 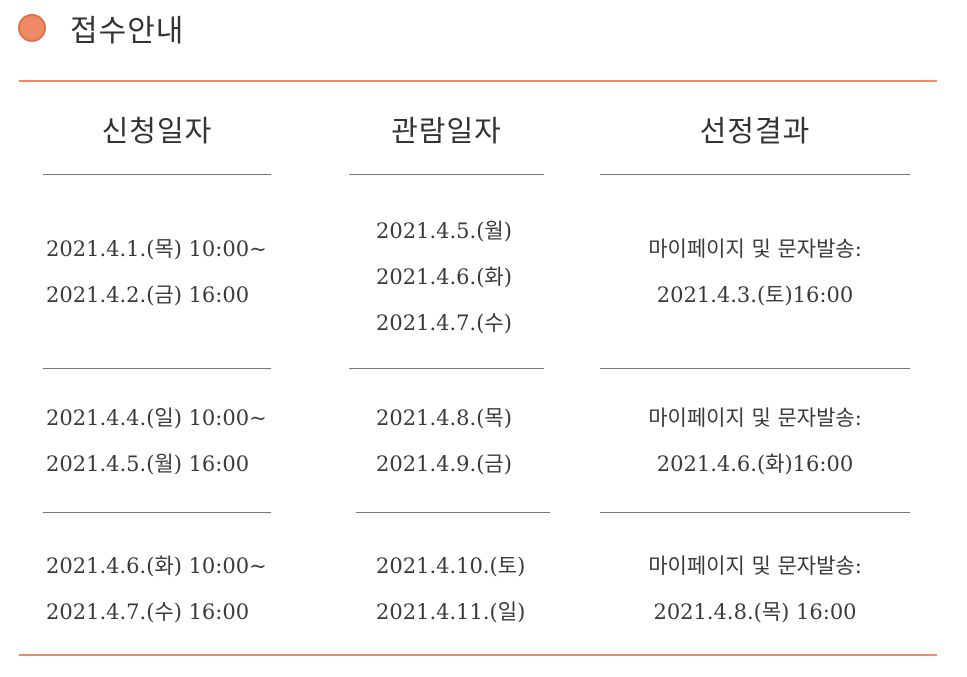 What do you see at coordinates (444, 464) in the screenshot?
I see `viewing-date: 2021.4.9.(금)` at bounding box center [444, 464].